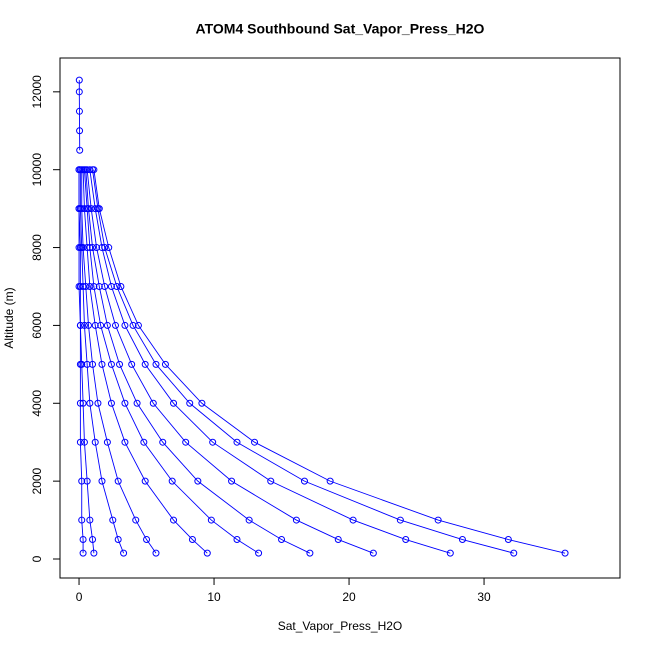 The width and height of the screenshot is (650, 650). I want to click on x-tick-label: 20, so click(349, 597).